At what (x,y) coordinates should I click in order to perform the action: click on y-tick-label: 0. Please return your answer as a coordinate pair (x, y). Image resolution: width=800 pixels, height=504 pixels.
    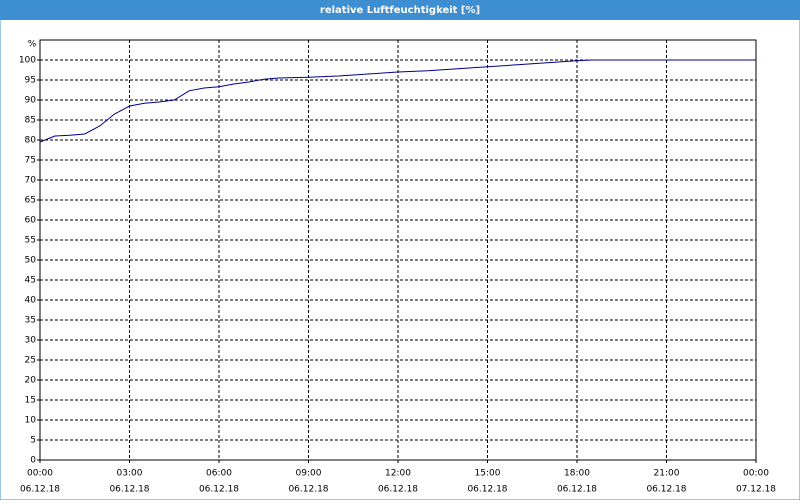
    Looking at the image, I should click on (33, 461).